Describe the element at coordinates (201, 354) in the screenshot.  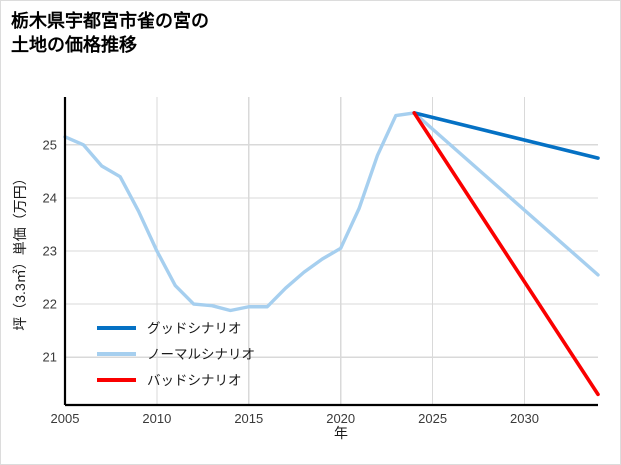
I see `legend-label-normal: ノーマルシナリオ` at that location.